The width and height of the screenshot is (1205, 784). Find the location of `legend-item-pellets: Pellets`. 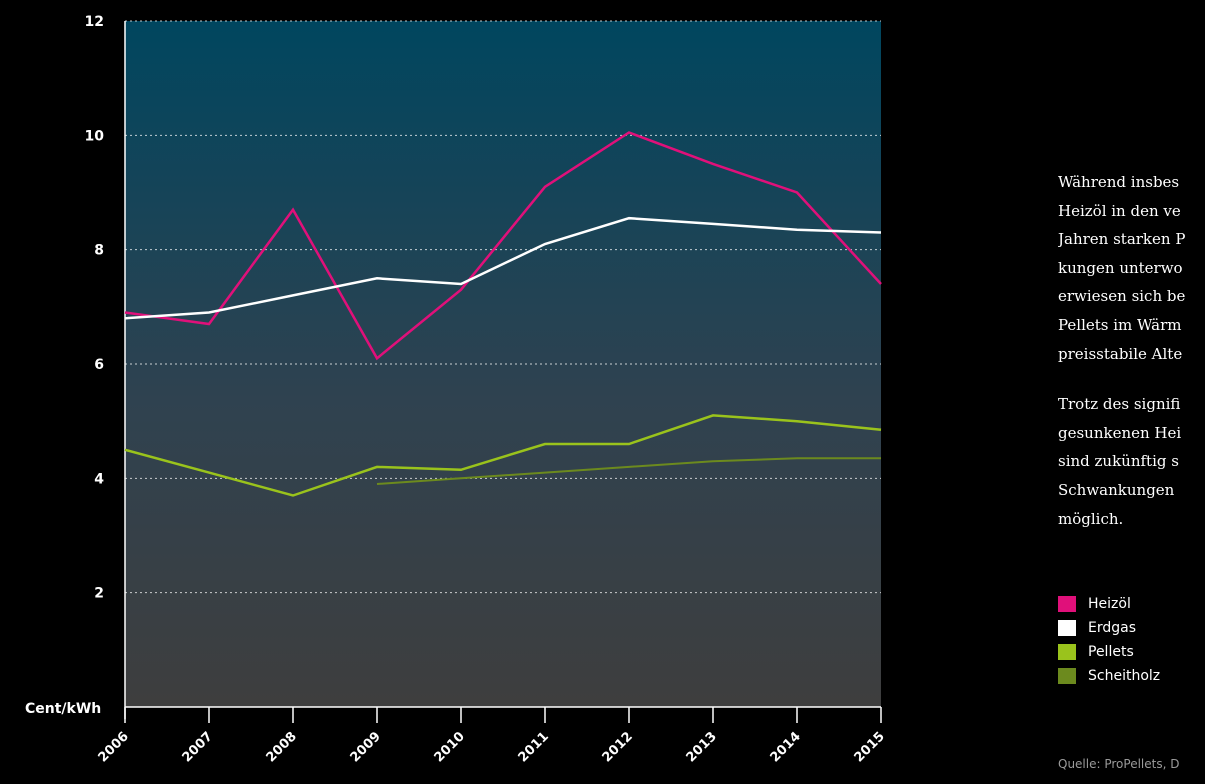

legend-item-pellets: Pellets is located at coordinates (1109, 652).